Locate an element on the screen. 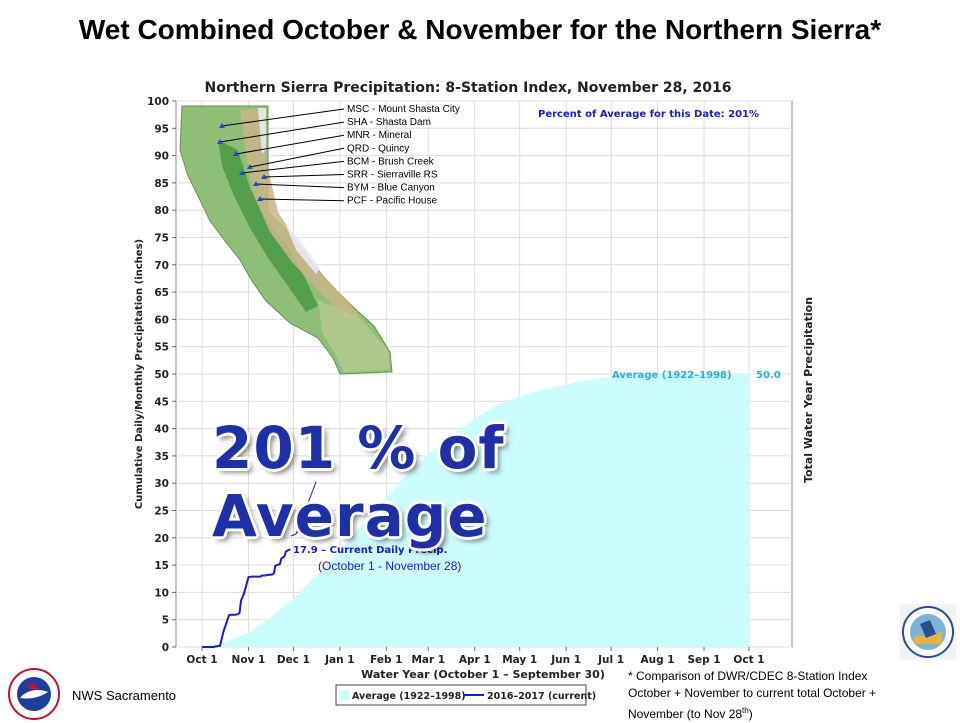  x-tick-label: Jul 1 is located at coordinates (610, 660).